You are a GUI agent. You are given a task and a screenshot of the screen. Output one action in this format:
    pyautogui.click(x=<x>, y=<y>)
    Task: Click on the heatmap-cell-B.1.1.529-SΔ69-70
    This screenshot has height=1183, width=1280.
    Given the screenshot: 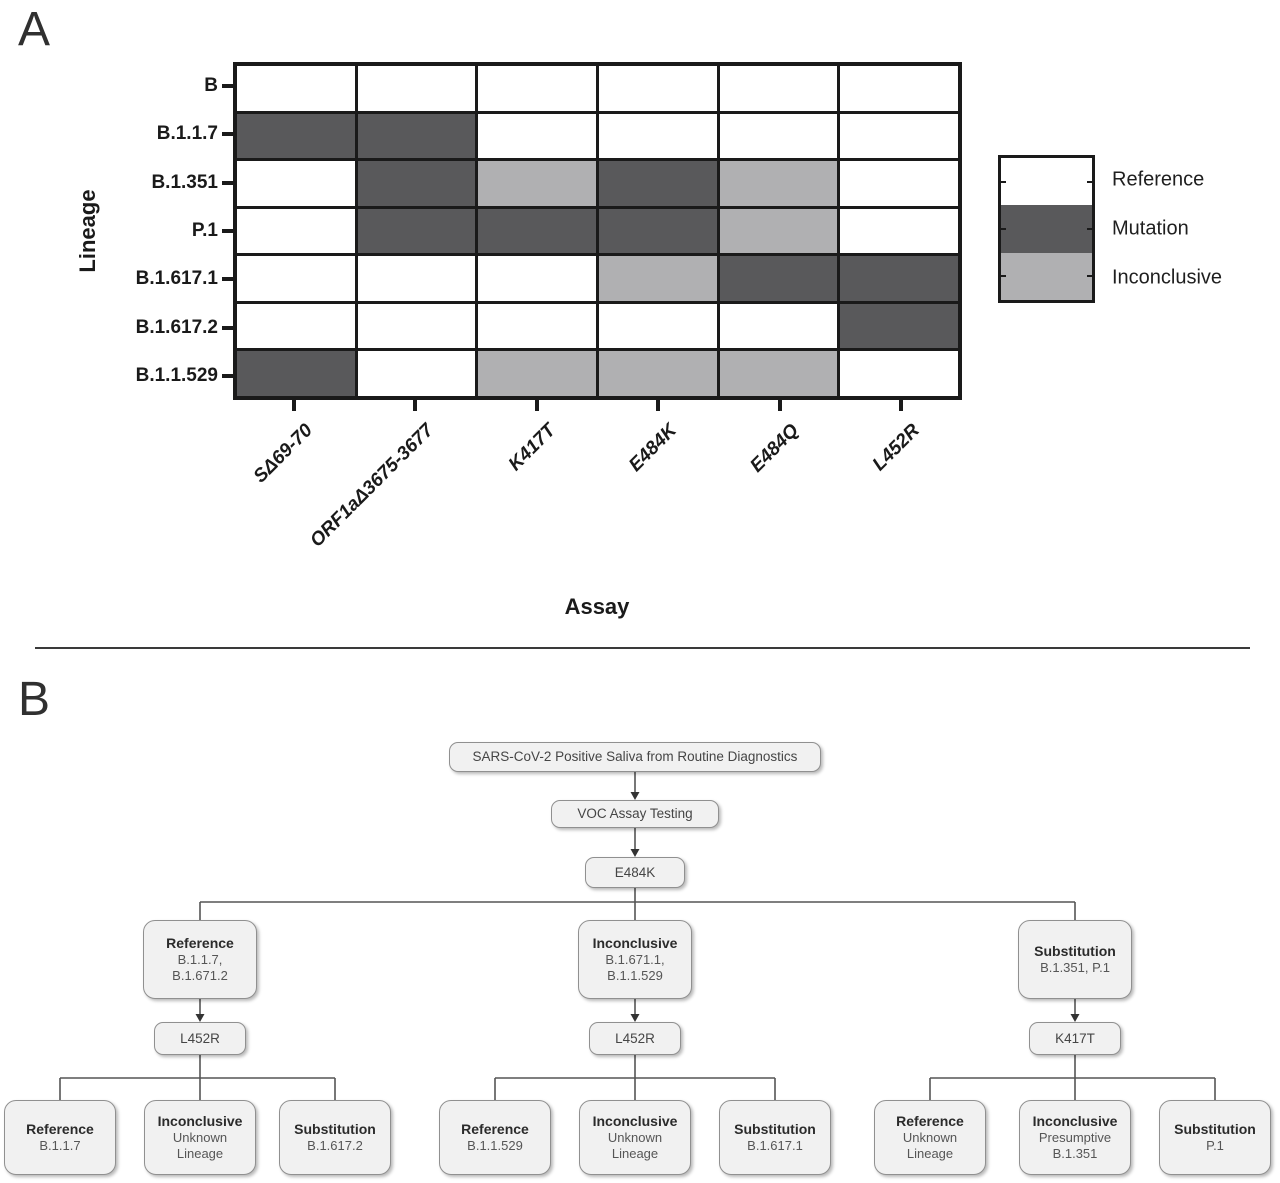 What is the action you would take?
    pyautogui.click(x=296, y=373)
    